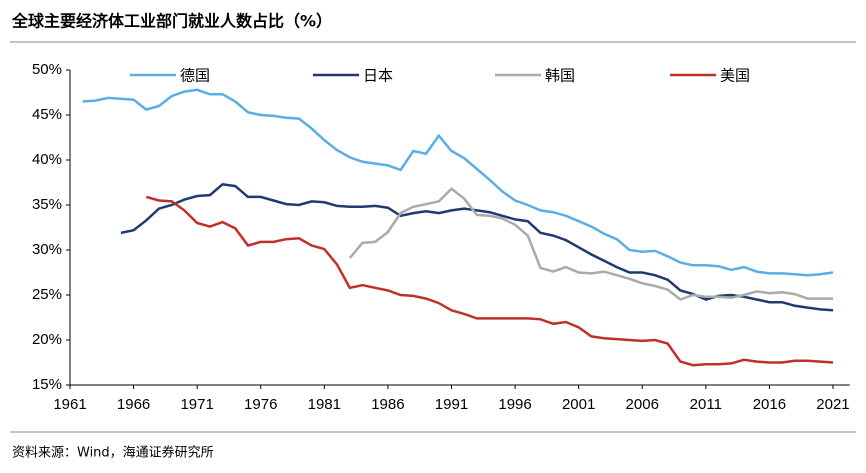 The image size is (866, 473). What do you see at coordinates (642, 404) in the screenshot?
I see `x-tick-label: 2006` at bounding box center [642, 404].